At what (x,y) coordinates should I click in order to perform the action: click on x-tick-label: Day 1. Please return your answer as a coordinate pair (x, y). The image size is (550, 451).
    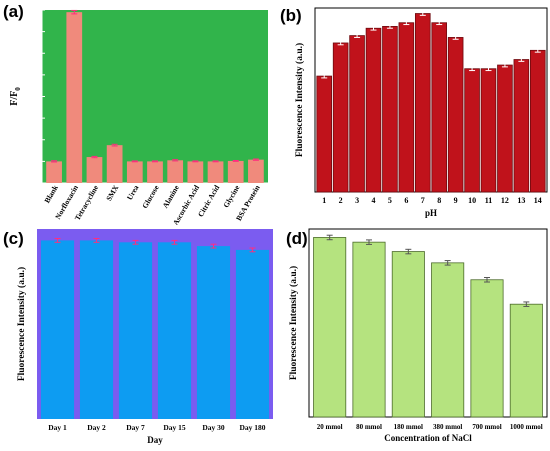
    Looking at the image, I should click on (57, 427).